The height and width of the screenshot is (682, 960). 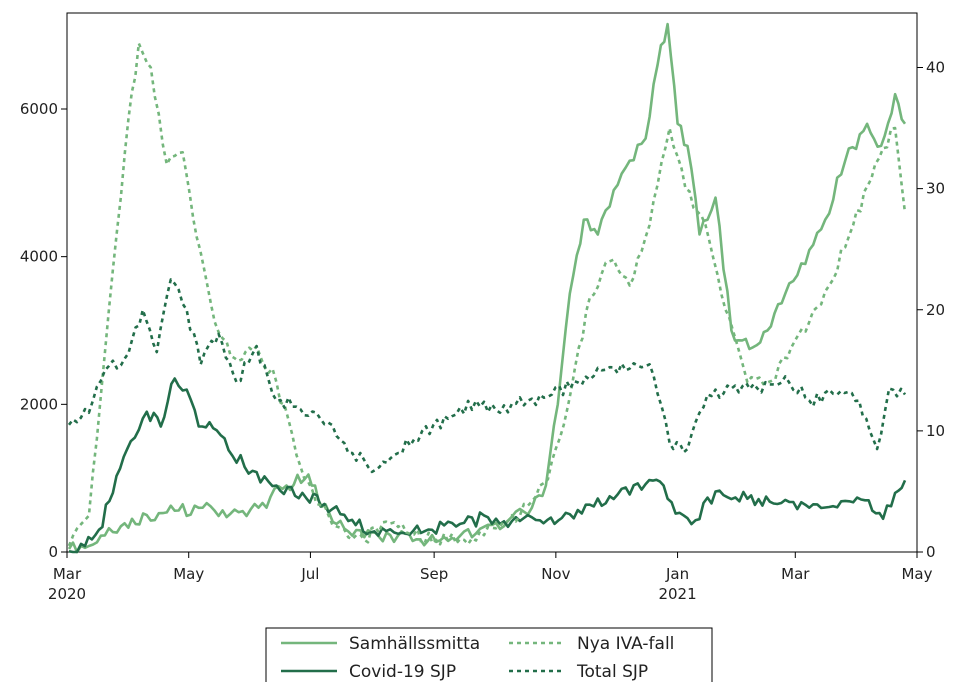 I want to click on legend-label: Covid-19 SJP, so click(x=402, y=672).